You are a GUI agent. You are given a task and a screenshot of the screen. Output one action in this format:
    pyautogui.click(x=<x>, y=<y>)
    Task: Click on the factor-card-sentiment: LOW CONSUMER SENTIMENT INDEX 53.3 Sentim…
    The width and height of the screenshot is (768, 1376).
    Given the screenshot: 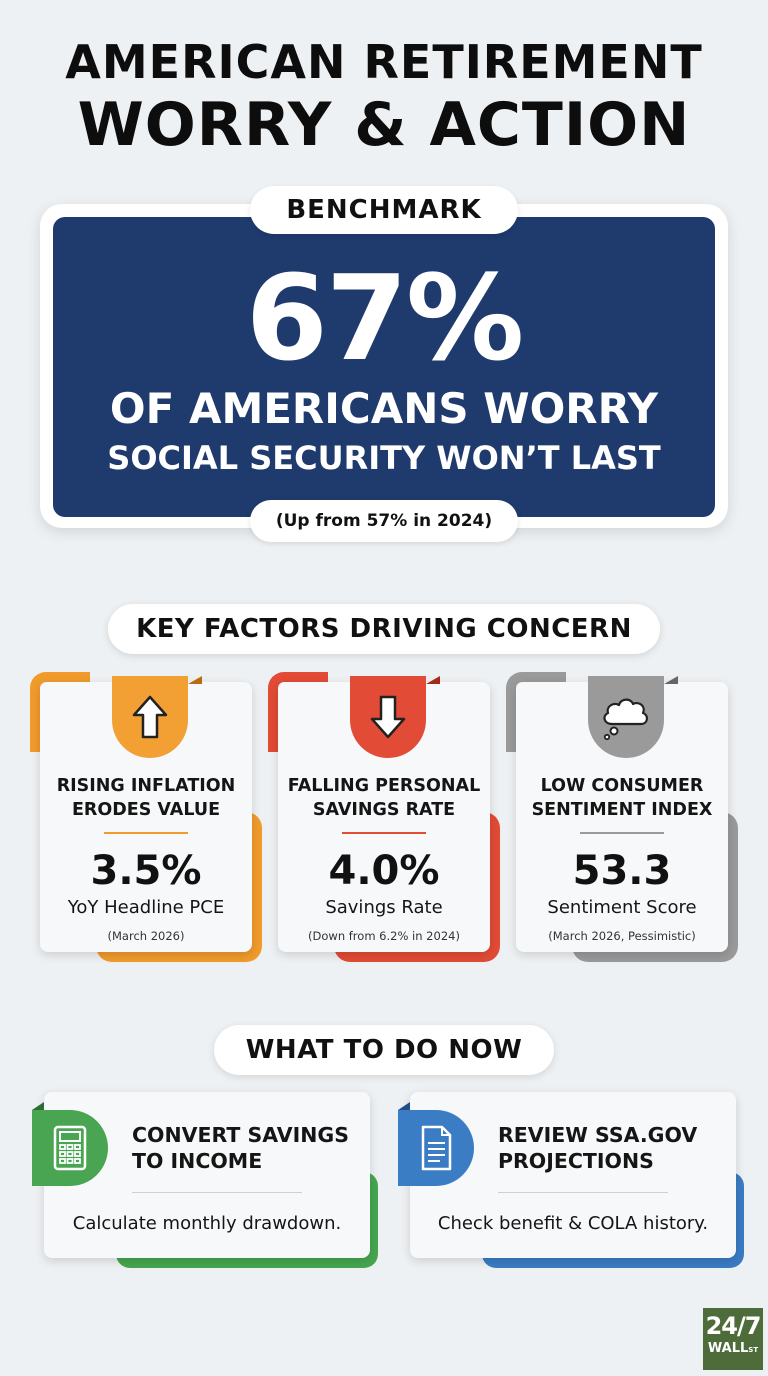 What is the action you would take?
    pyautogui.click(x=626, y=818)
    